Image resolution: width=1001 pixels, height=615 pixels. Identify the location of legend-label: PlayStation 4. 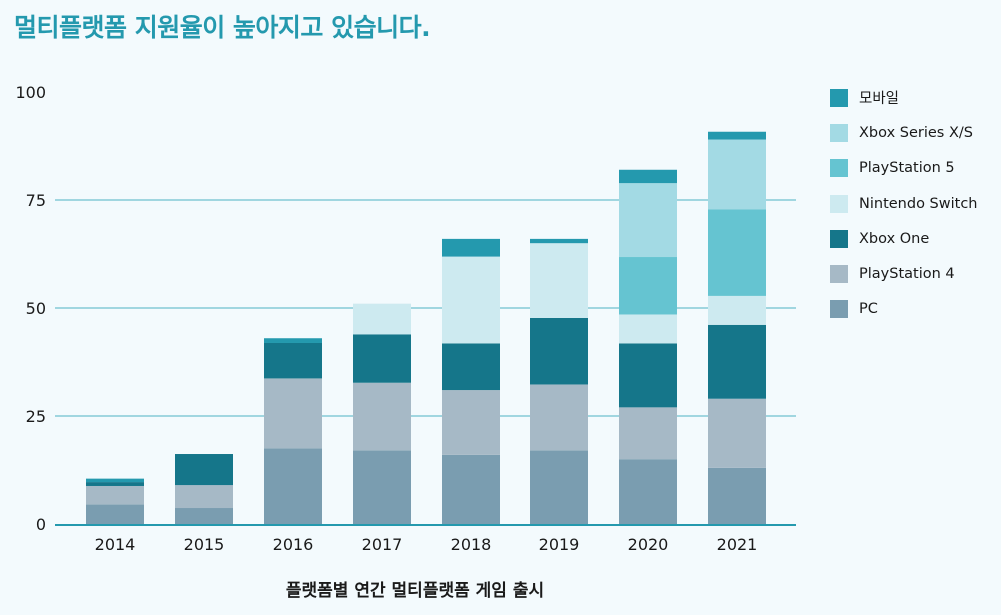
(907, 274).